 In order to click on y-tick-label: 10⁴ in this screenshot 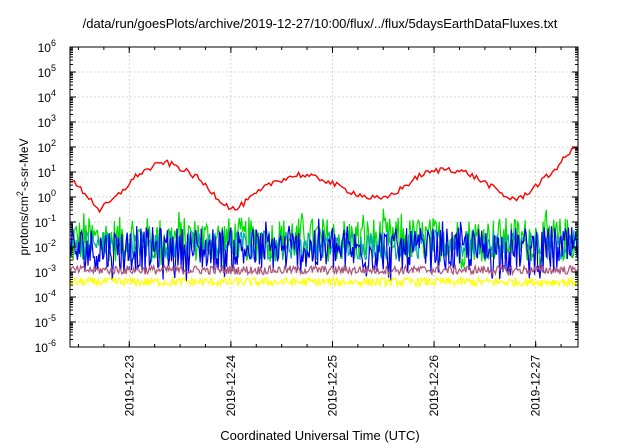, I will do `click(47, 96)`.